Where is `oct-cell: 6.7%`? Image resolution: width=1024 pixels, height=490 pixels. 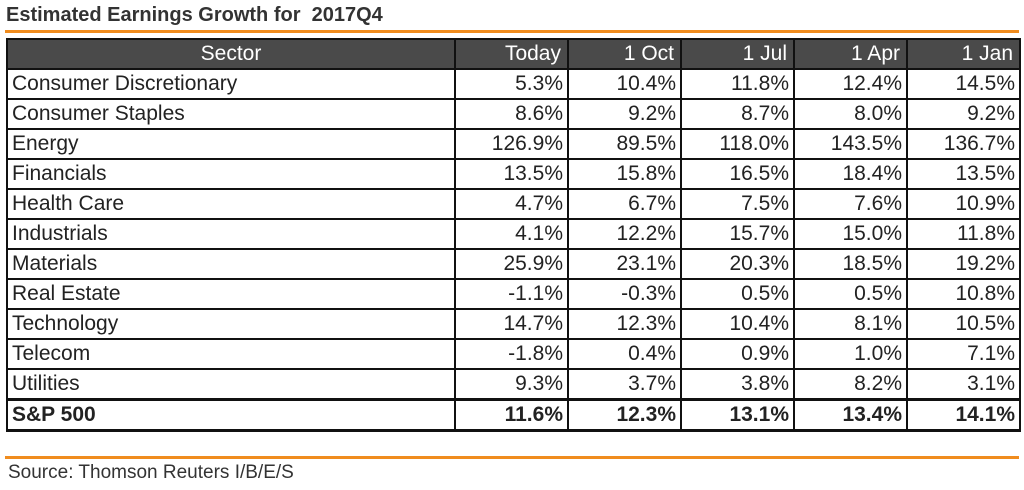 oct-cell: 6.7% is located at coordinates (624, 204).